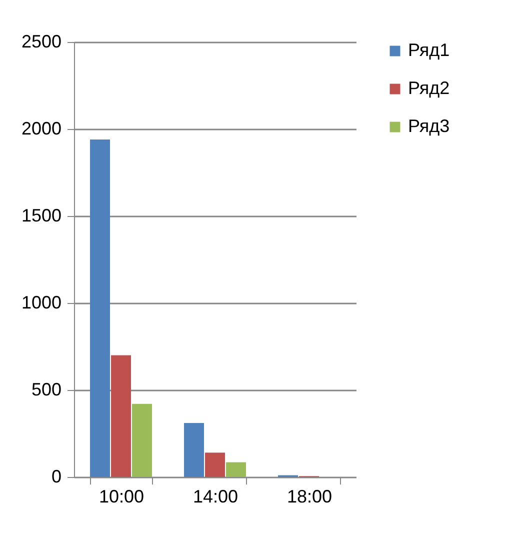 The width and height of the screenshot is (512, 535). Describe the element at coordinates (429, 88) in the screenshot. I see `legend-label: Ряд2` at that location.